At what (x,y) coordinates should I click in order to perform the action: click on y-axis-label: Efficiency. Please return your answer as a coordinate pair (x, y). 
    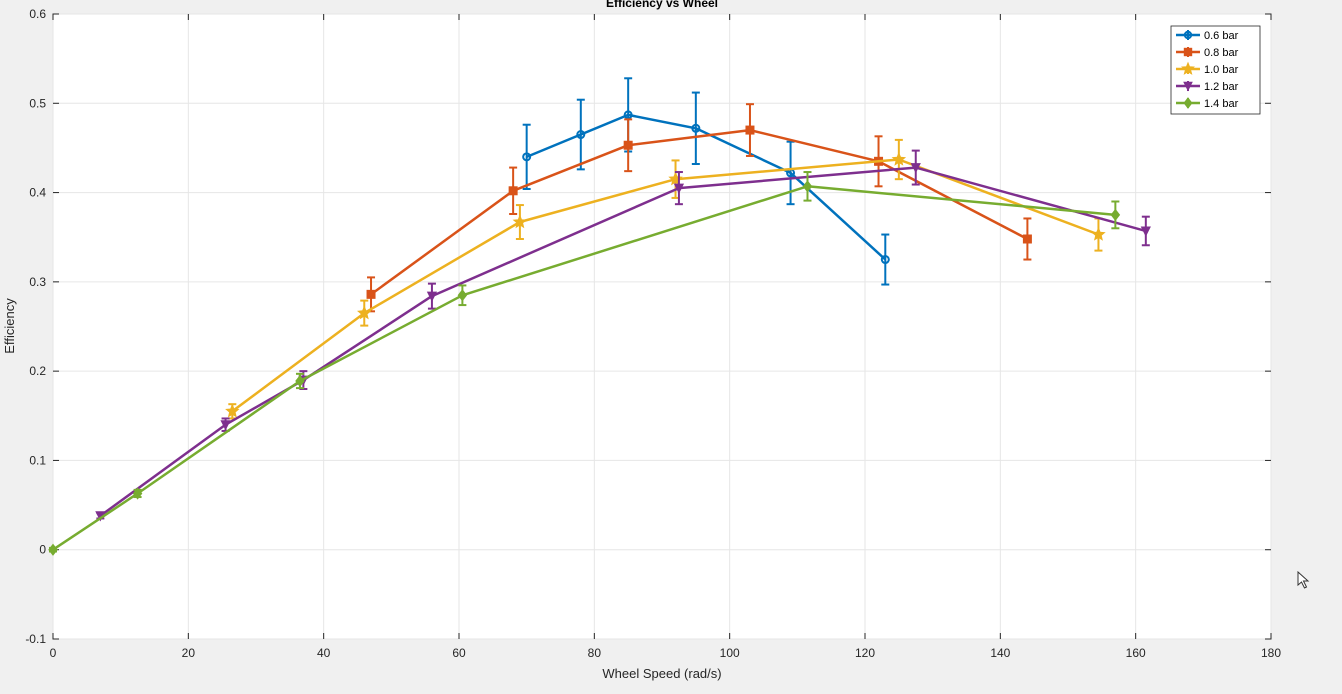
    Looking at the image, I should click on (9, 326).